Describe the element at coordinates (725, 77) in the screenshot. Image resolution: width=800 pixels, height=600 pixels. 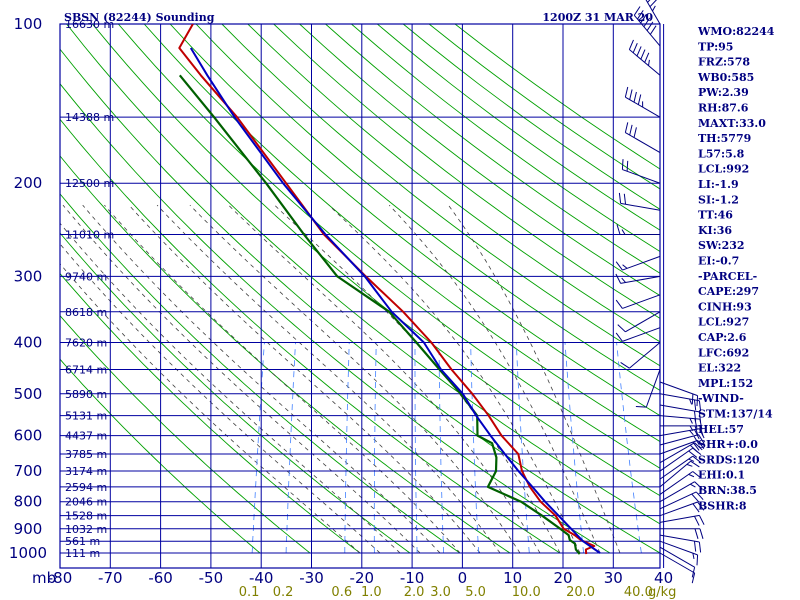
I see `index-entry: WB0:585` at that location.